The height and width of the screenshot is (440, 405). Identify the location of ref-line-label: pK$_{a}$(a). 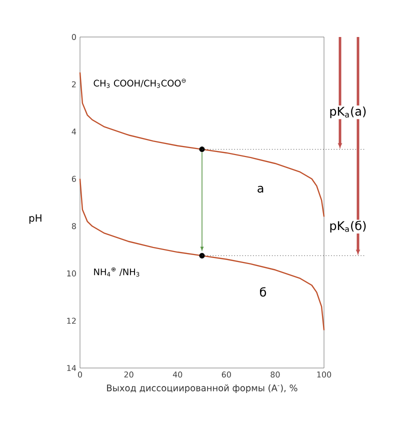
(348, 112).